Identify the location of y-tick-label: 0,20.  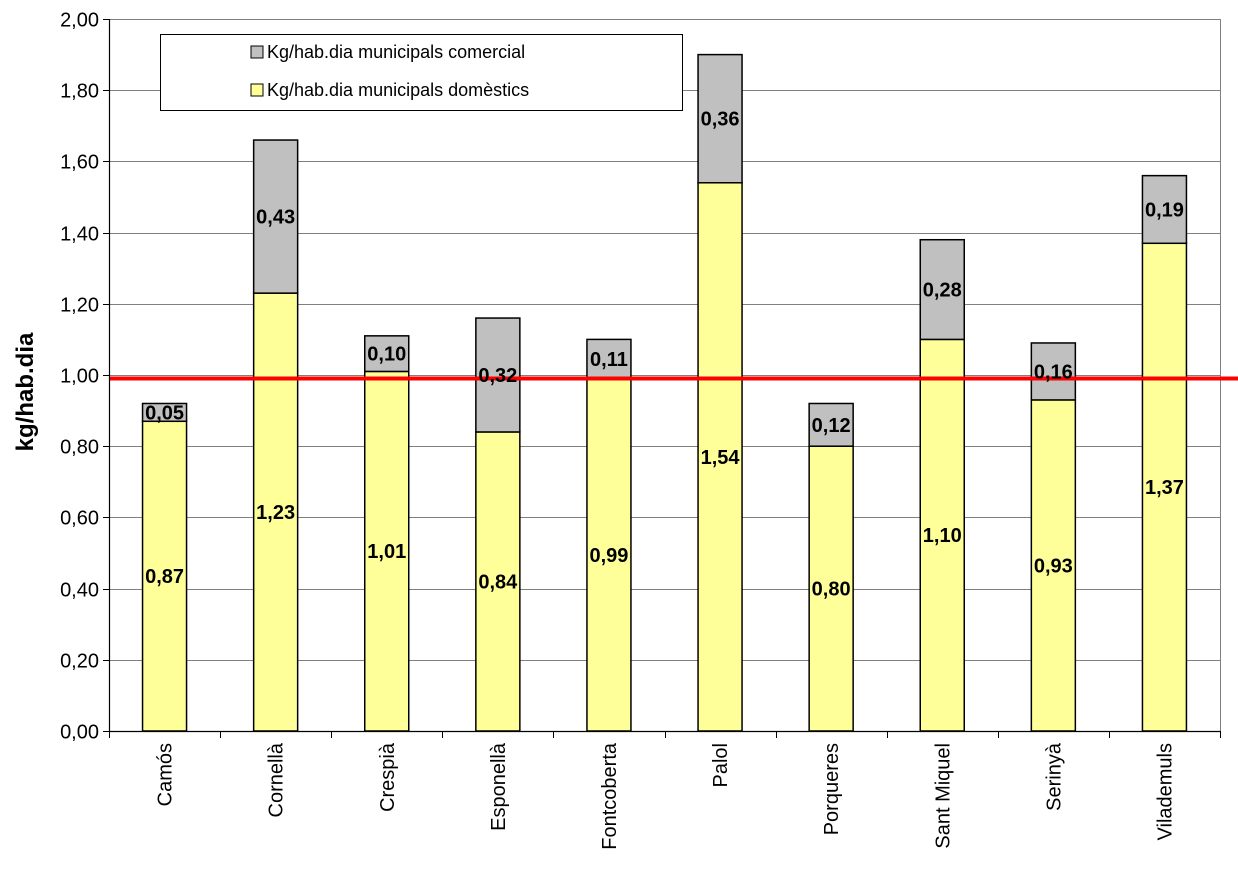
(79, 662).